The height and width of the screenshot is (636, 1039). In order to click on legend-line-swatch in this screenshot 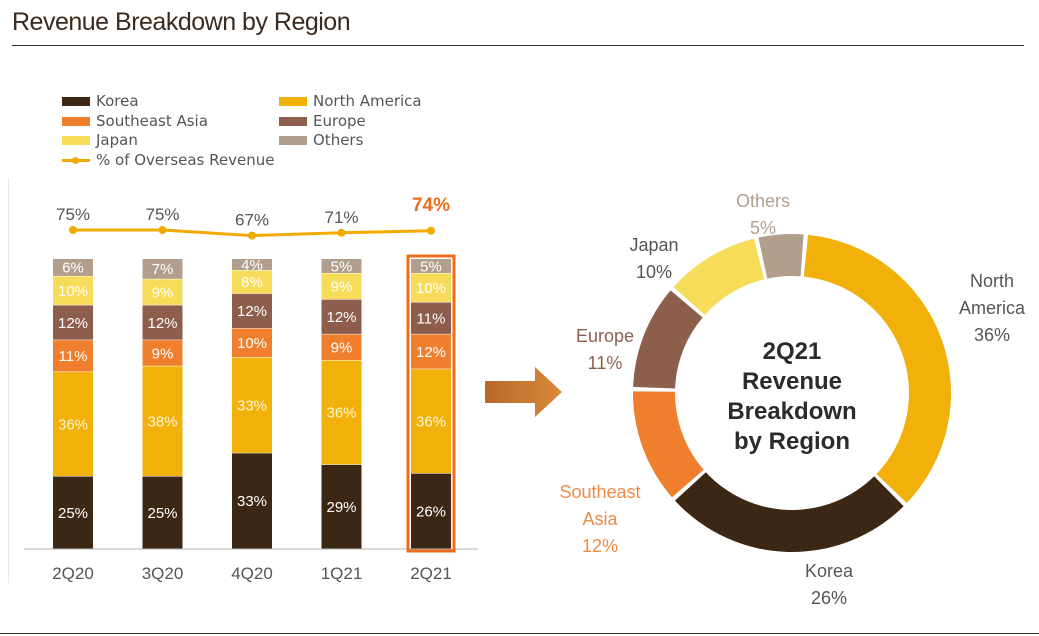, I will do `click(76, 160)`.